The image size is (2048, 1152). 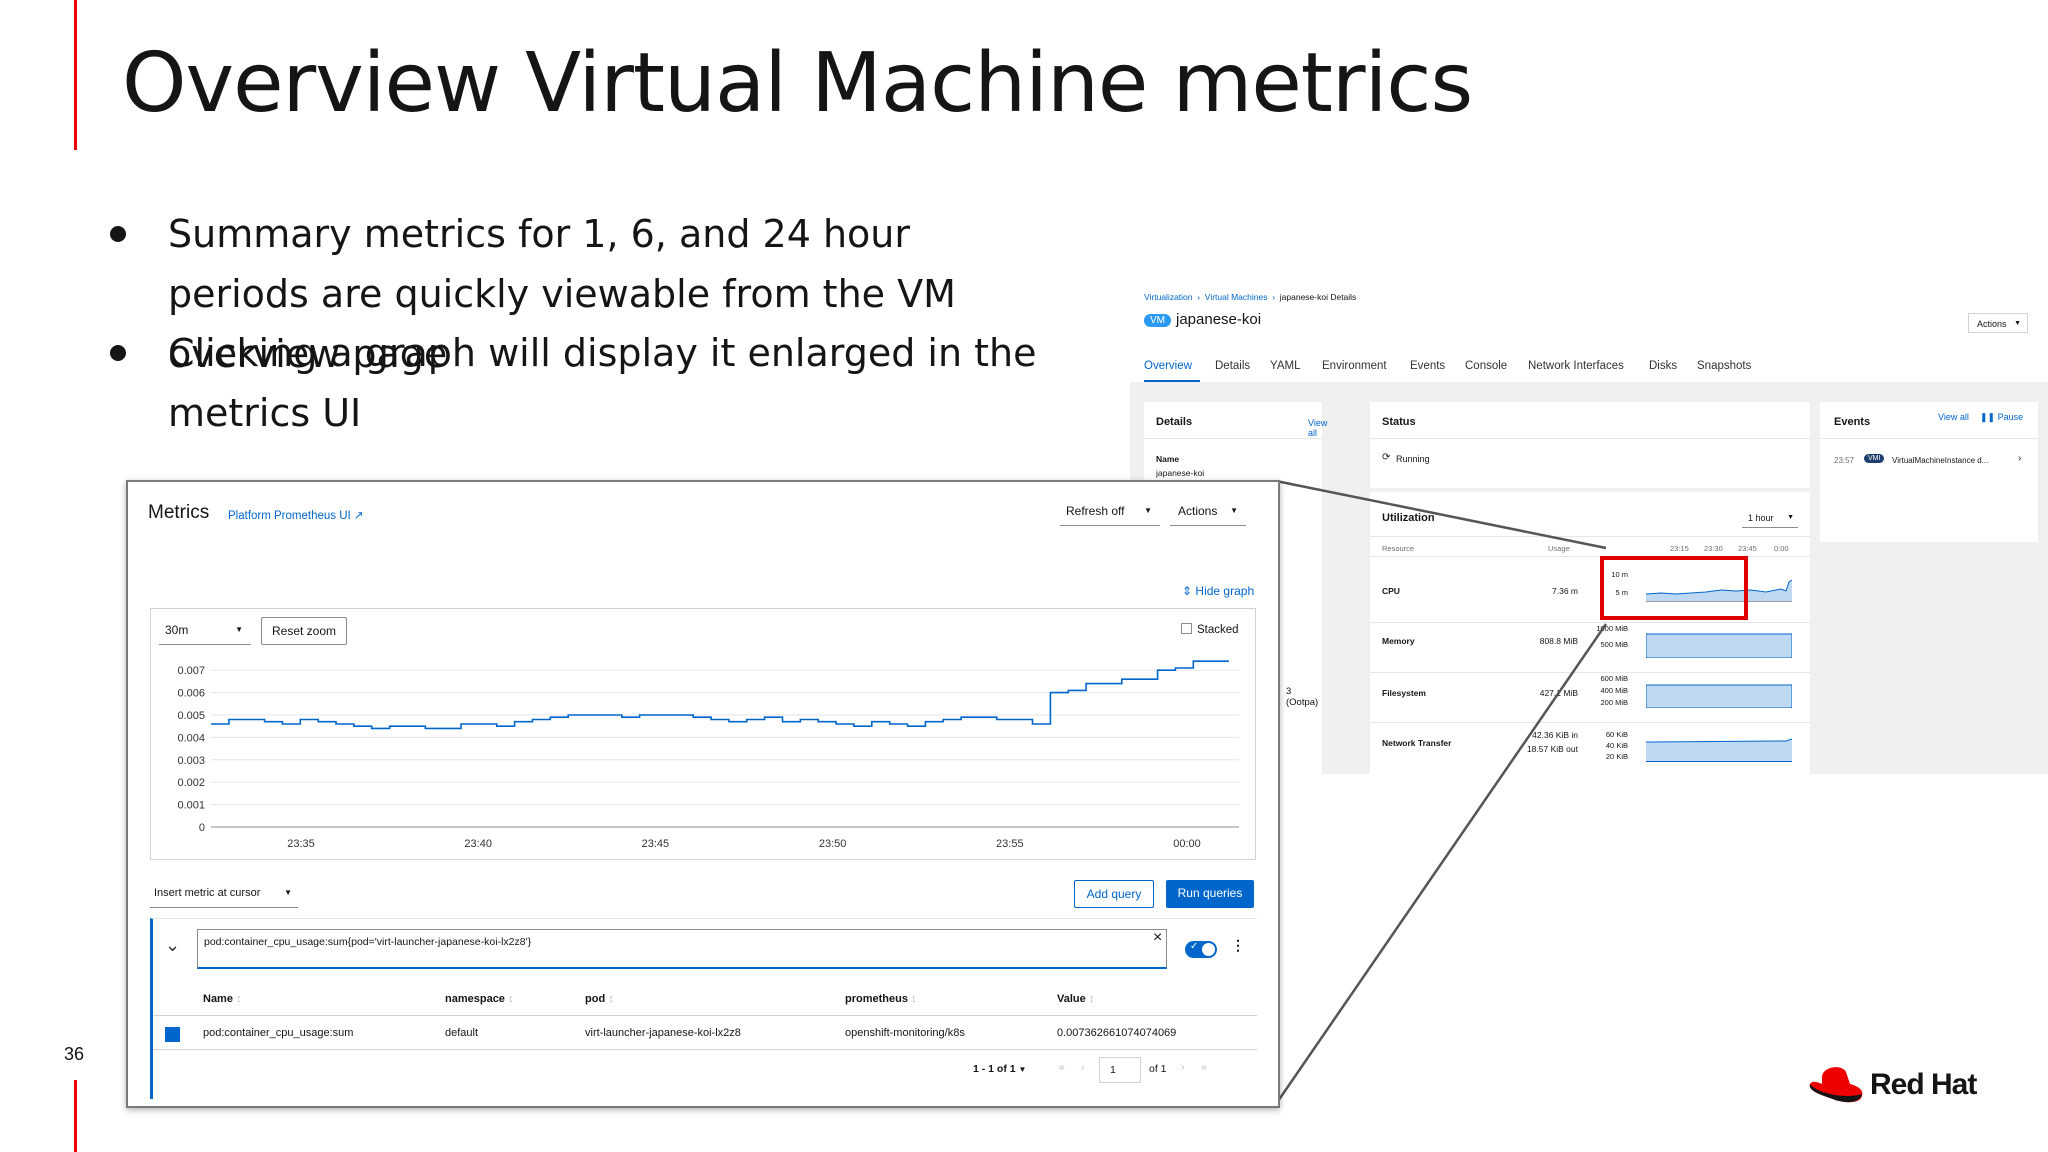 I want to click on events-card-title: Events, so click(x=1852, y=422).